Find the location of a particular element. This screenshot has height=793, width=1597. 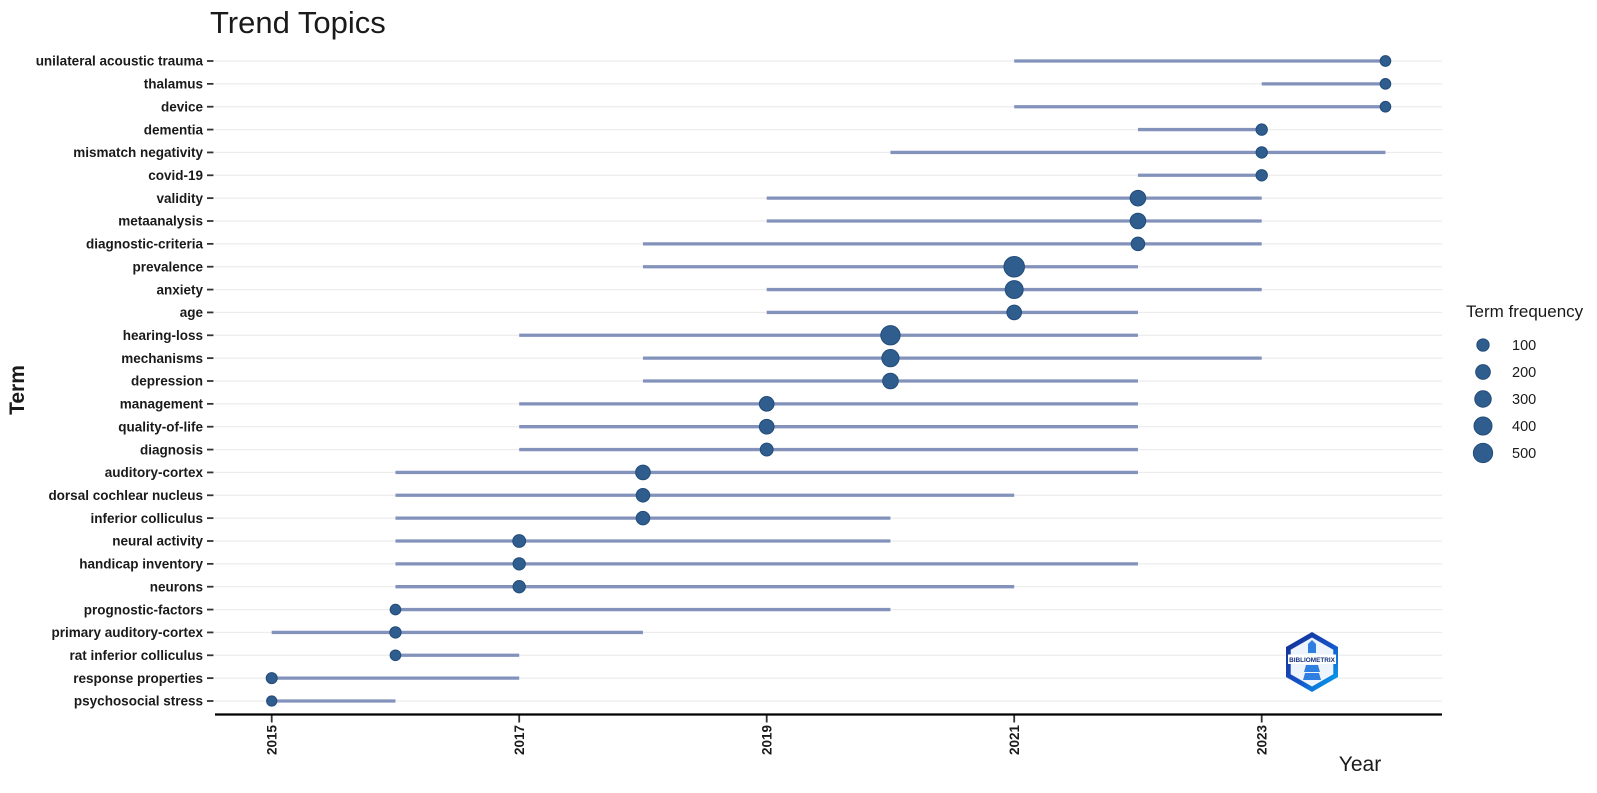

term-label: primary auditory-cortex is located at coordinates (127, 632).